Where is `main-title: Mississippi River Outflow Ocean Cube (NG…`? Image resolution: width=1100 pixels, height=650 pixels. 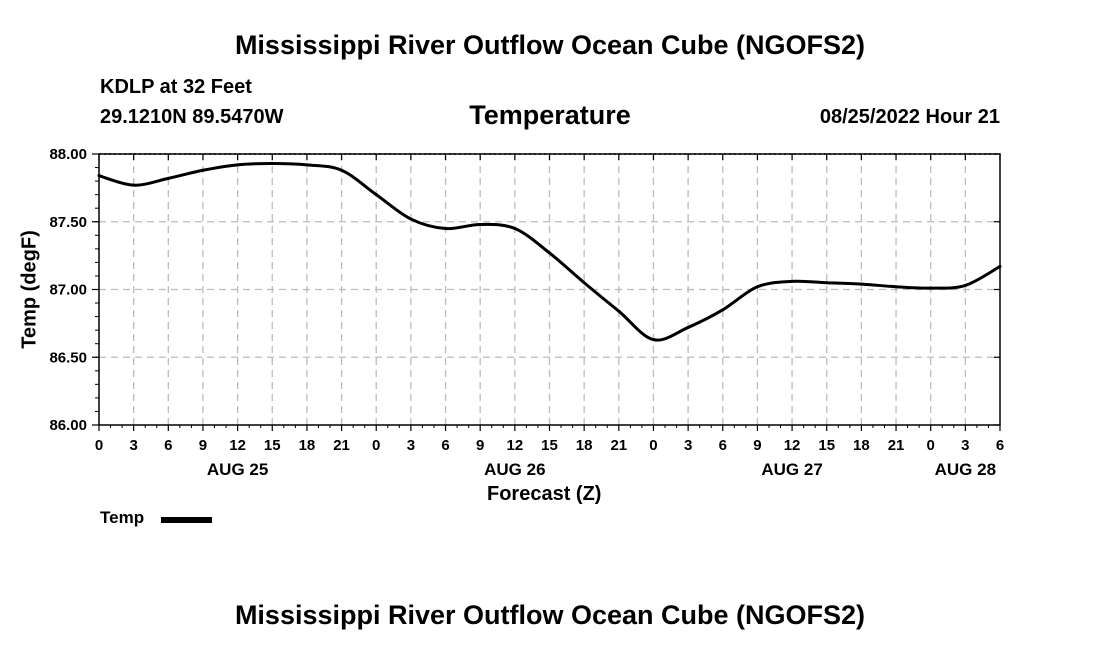
main-title: Mississippi River Outflow Ocean Cube (NG… is located at coordinates (550, 45).